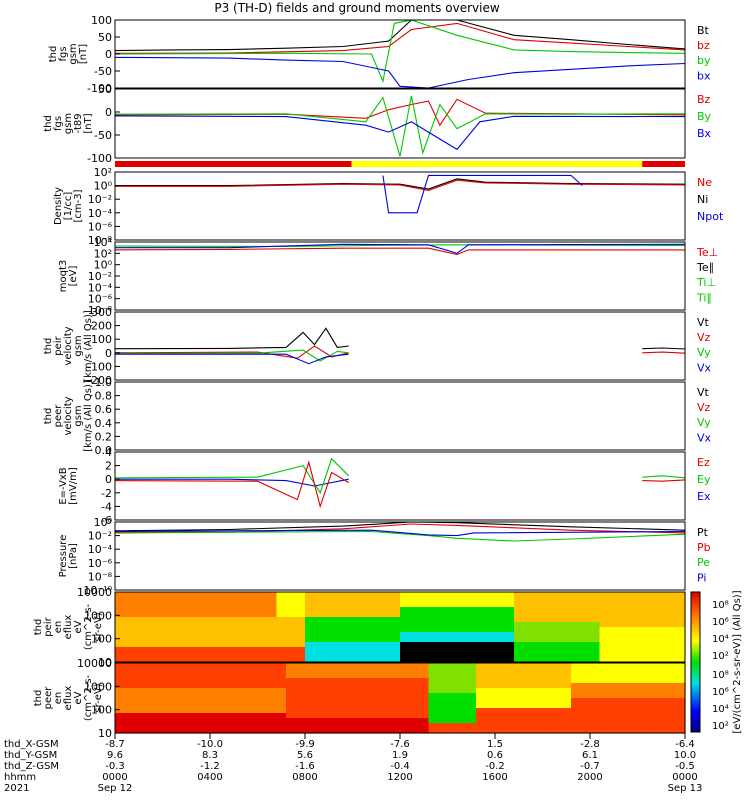 Image resolution: width=750 pixels, height=800 pixels. I want to click on y-tick-label: -100, so click(99, 366).